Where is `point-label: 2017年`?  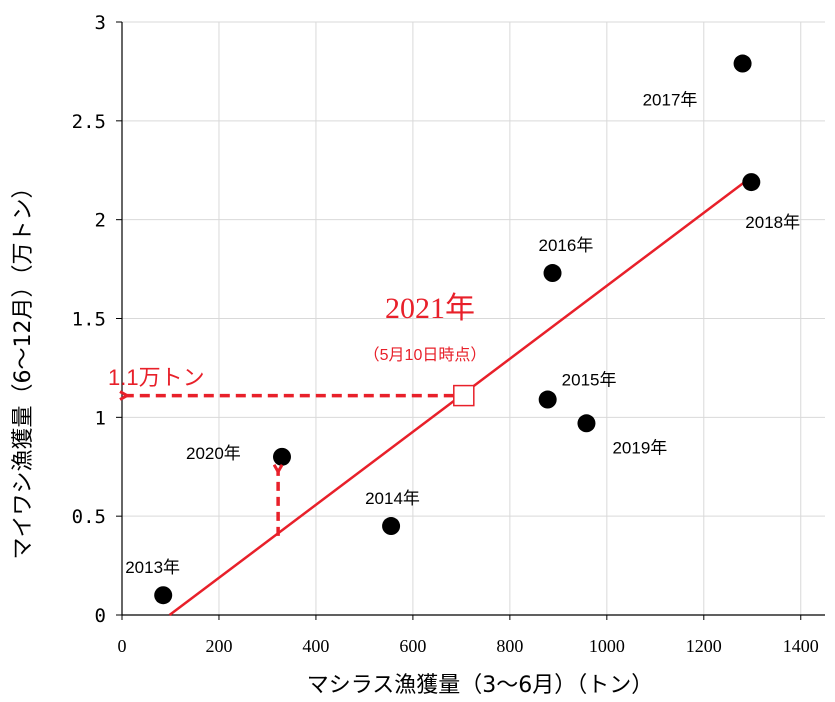 point-label: 2017年 is located at coordinates (670, 100).